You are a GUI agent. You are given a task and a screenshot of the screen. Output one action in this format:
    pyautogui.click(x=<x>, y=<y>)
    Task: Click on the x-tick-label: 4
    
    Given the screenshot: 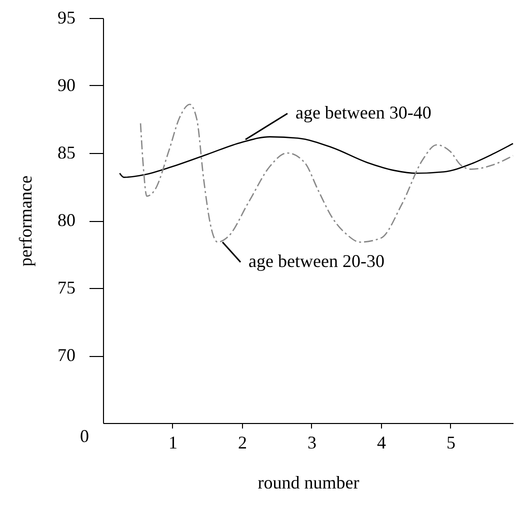 What is the action you would take?
    pyautogui.click(x=381, y=442)
    